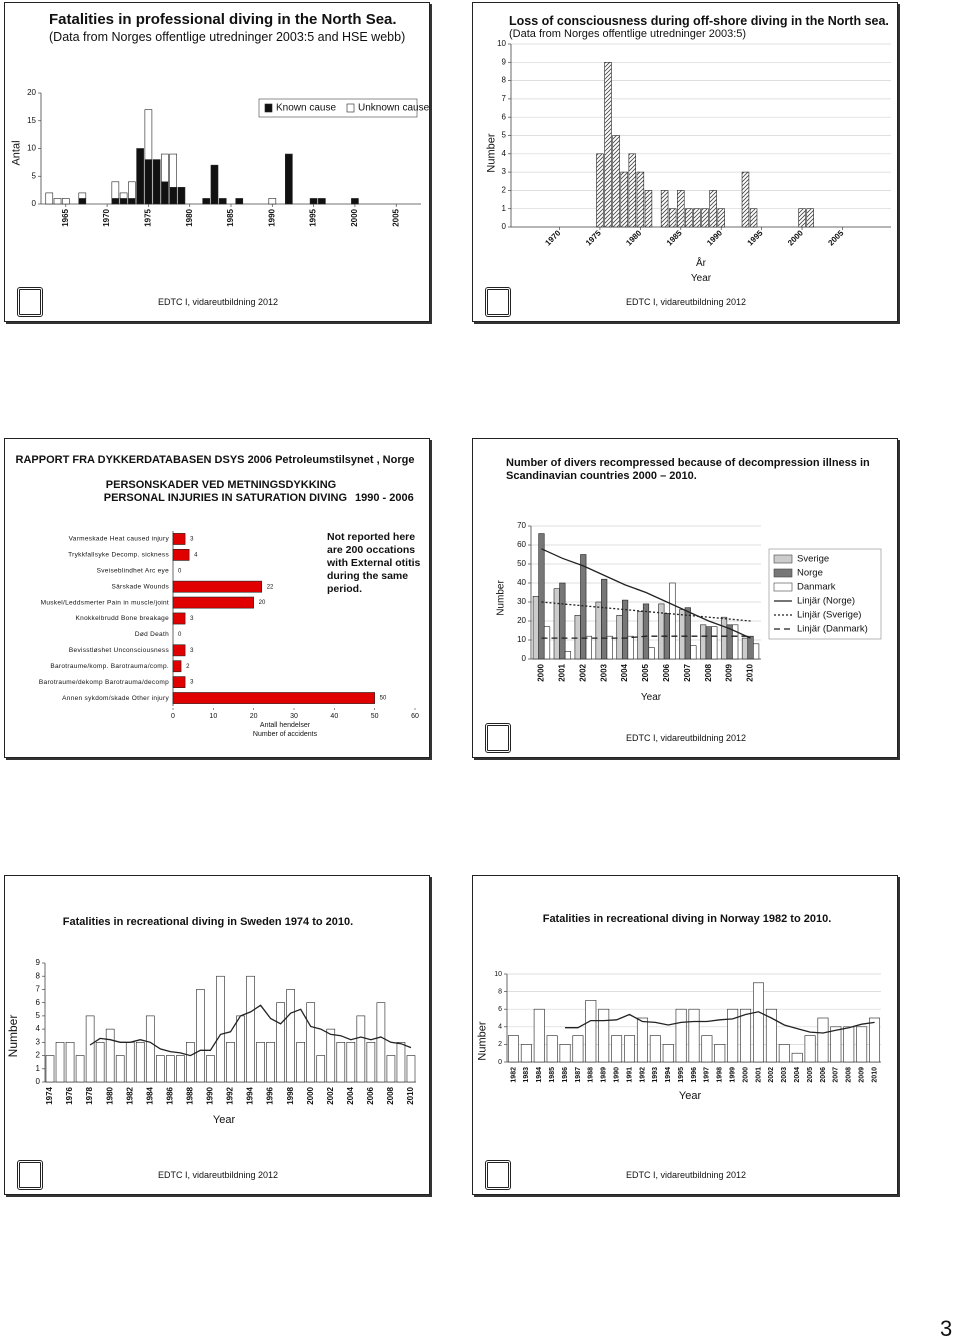 The image size is (960, 1341). Describe the element at coordinates (504, 153) in the screenshot. I see `y-tick-label: 4` at that location.